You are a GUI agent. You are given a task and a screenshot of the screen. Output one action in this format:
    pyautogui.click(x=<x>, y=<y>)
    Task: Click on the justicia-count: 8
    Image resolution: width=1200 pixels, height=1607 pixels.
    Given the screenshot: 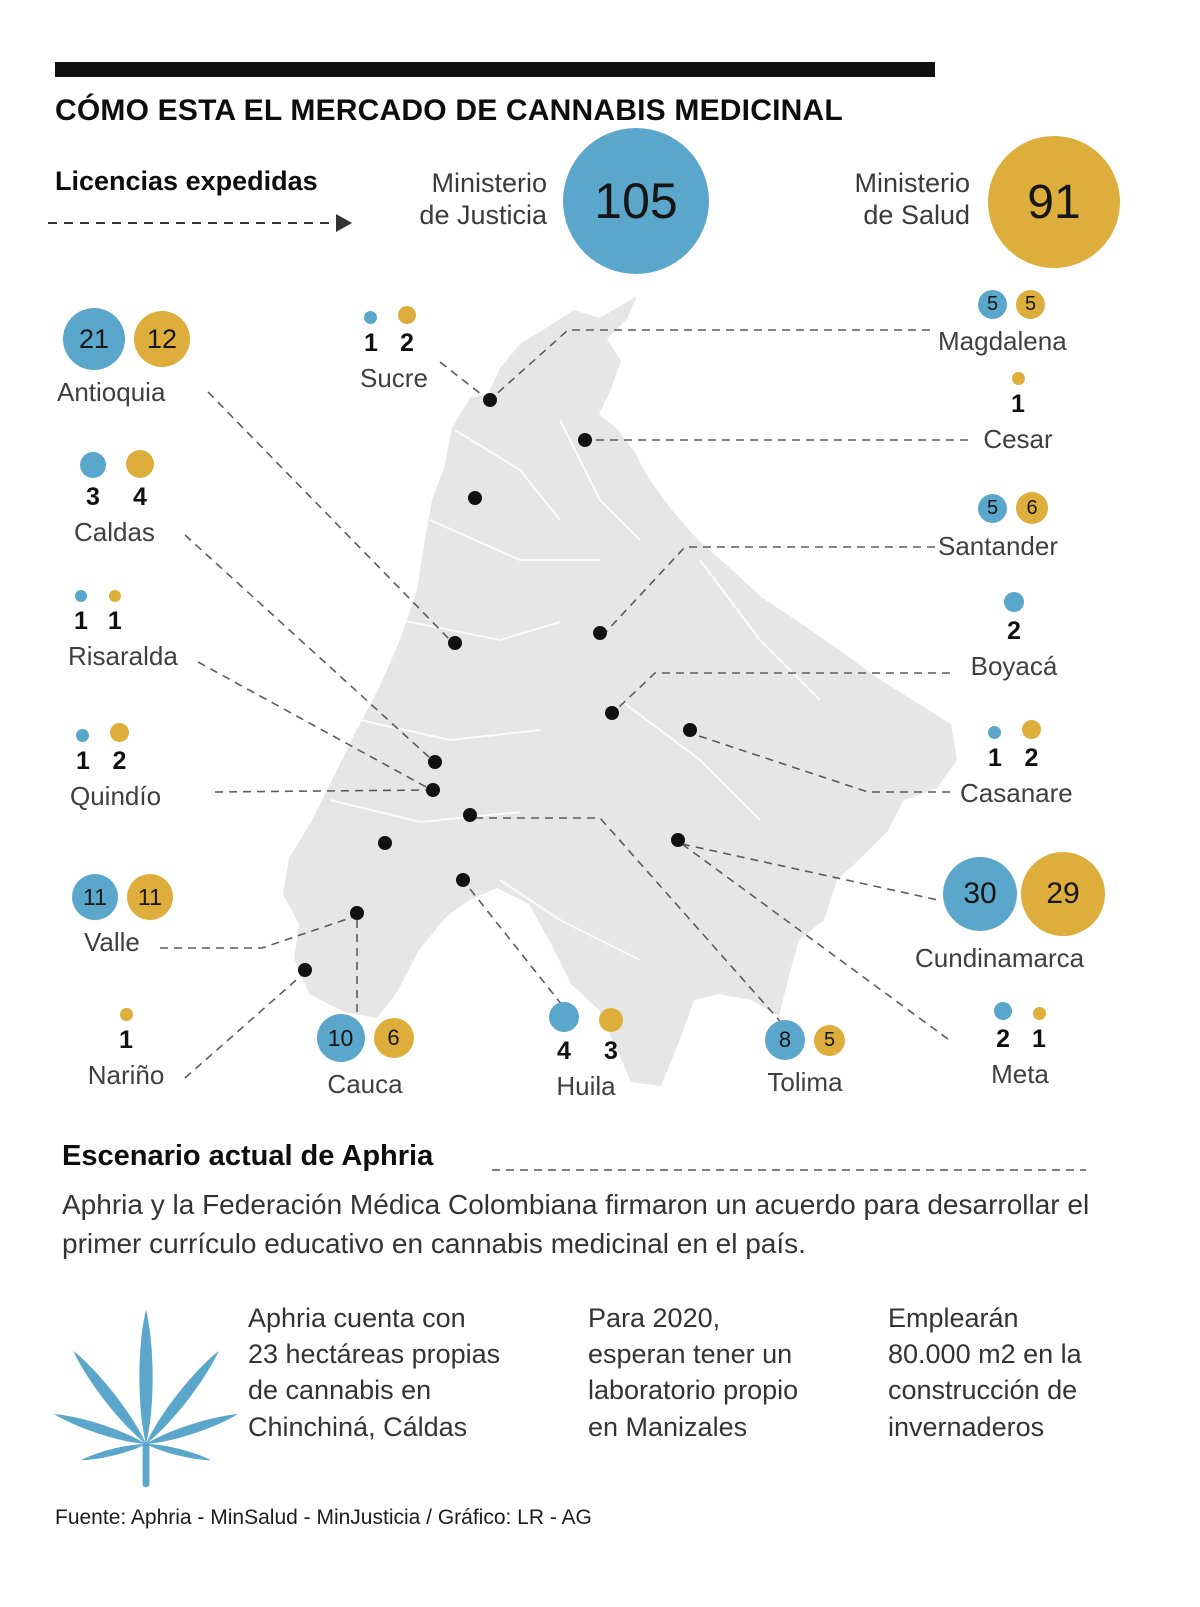 What is the action you would take?
    pyautogui.click(x=785, y=1040)
    